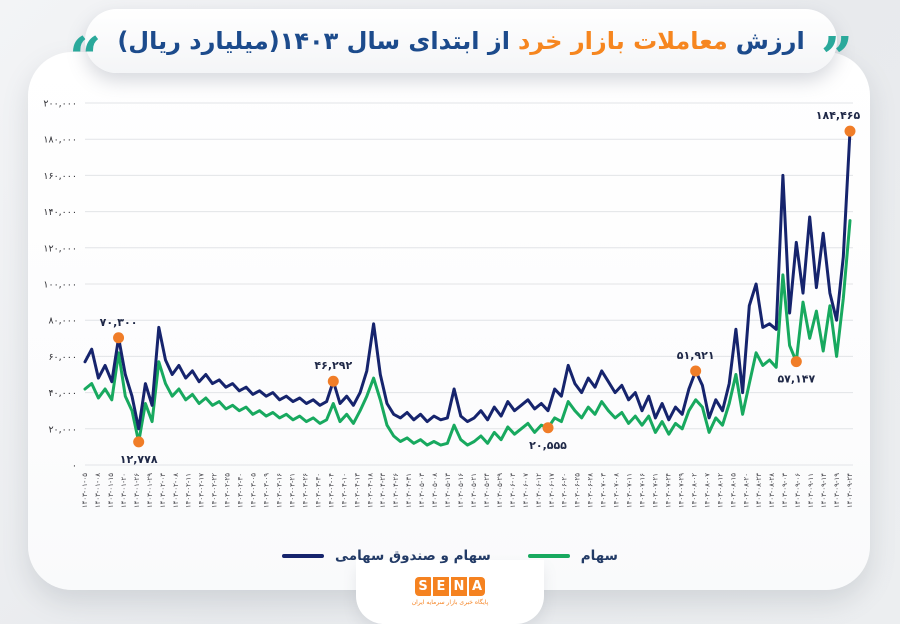 The image size is (900, 624). I want to click on logo-letter: N, so click(459, 586).